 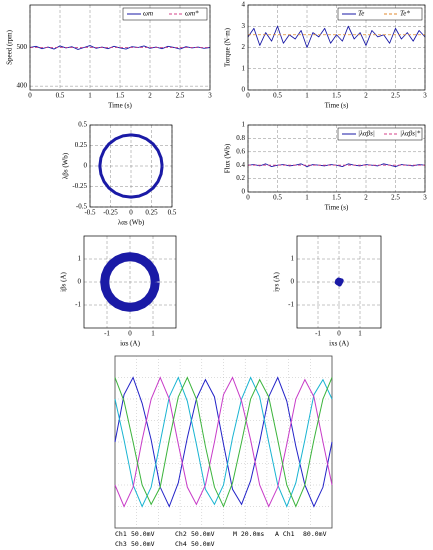 I want to click on y-axis-label: iβs (A), so click(x=64, y=281).